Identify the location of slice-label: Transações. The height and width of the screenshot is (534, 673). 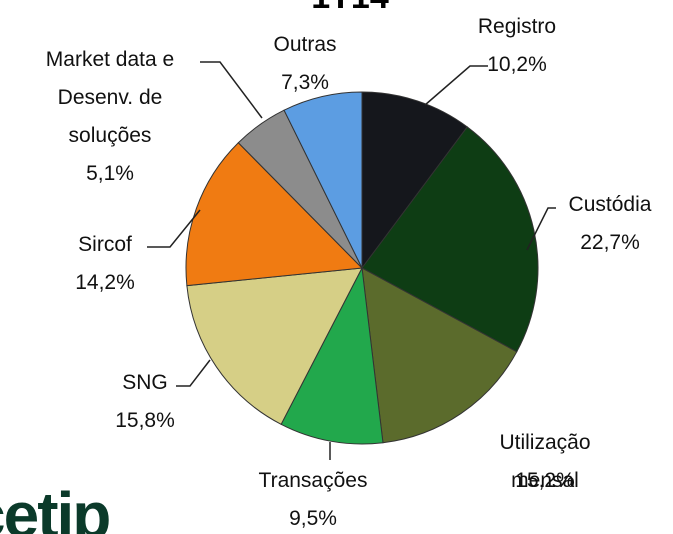
(313, 480).